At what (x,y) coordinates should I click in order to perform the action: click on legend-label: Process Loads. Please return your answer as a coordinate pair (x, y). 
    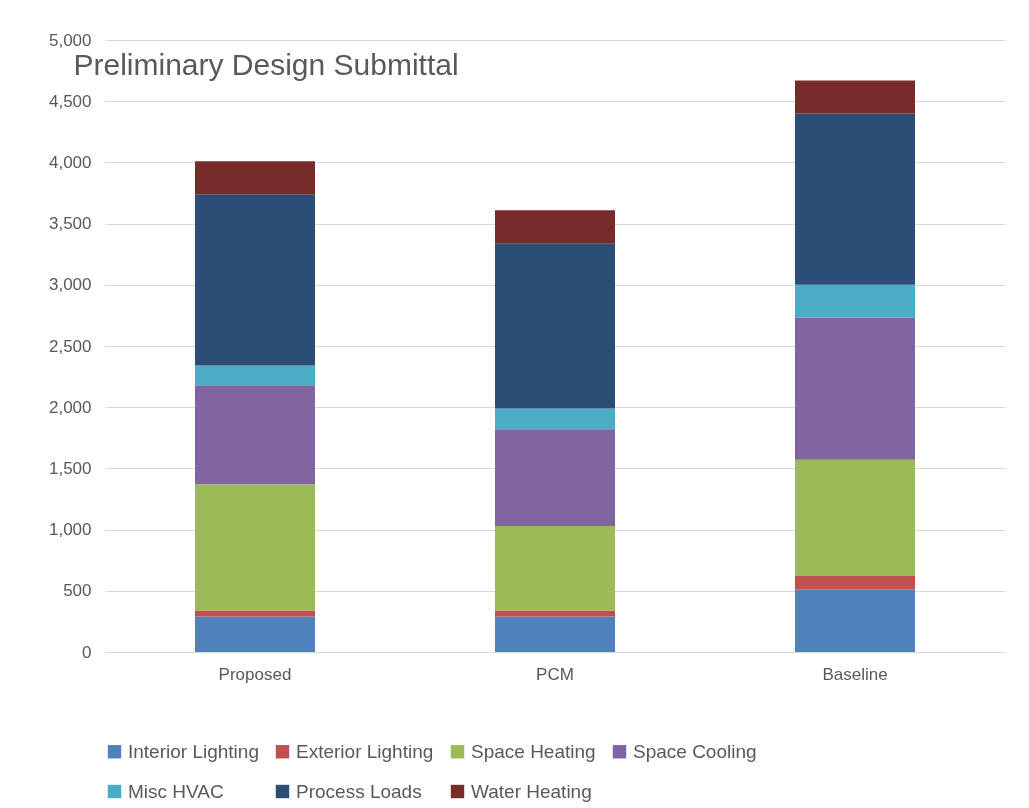
    Looking at the image, I should click on (359, 791).